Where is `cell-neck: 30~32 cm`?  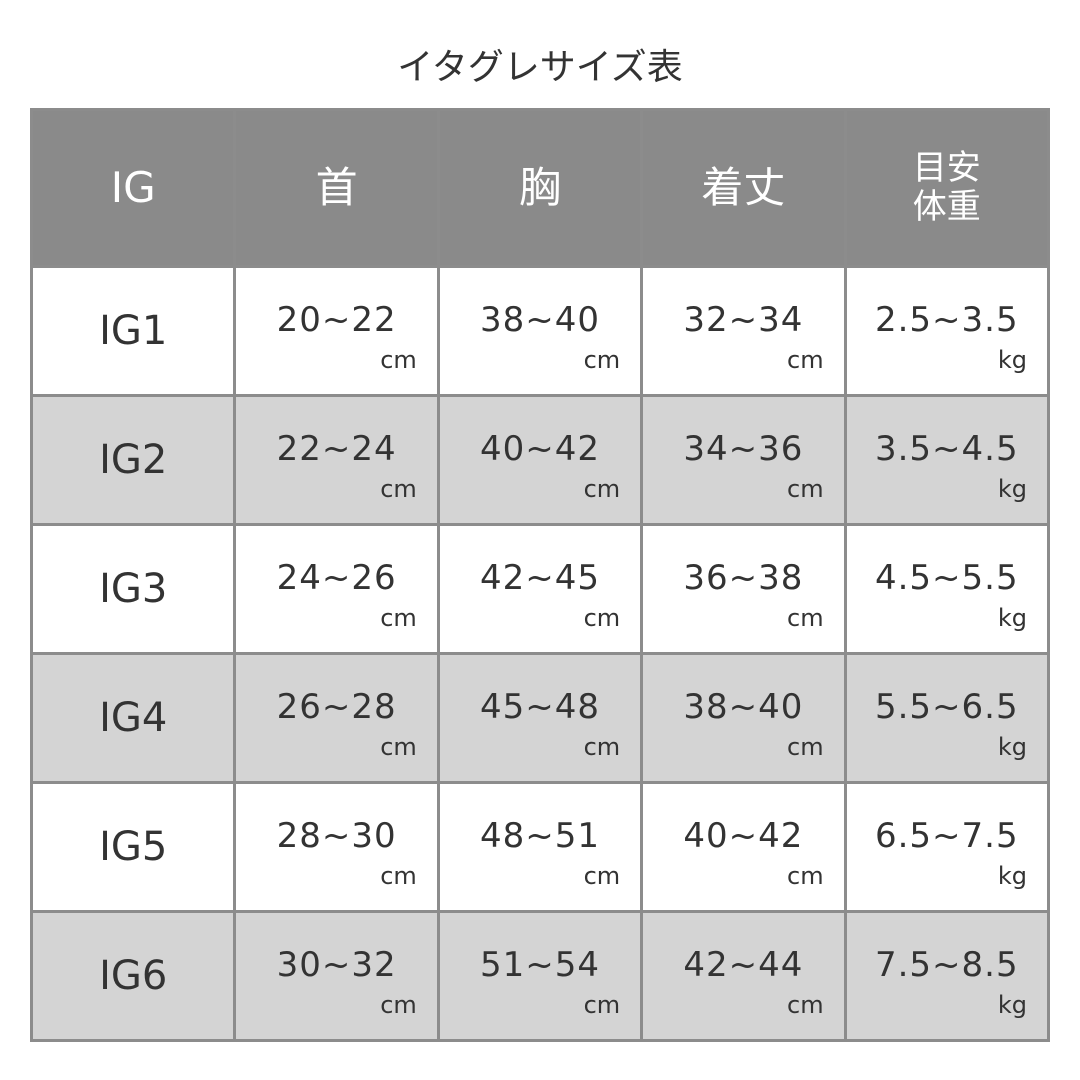
cell-neck: 30~32 cm is located at coordinates (336, 976).